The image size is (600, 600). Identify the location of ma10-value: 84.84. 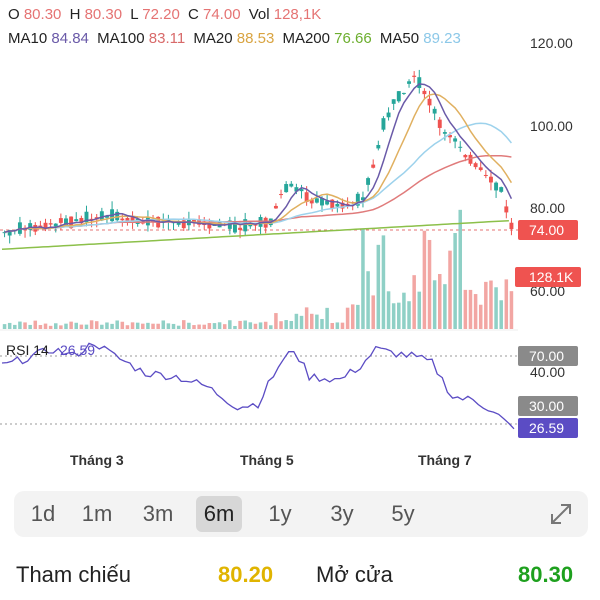
(70, 38).